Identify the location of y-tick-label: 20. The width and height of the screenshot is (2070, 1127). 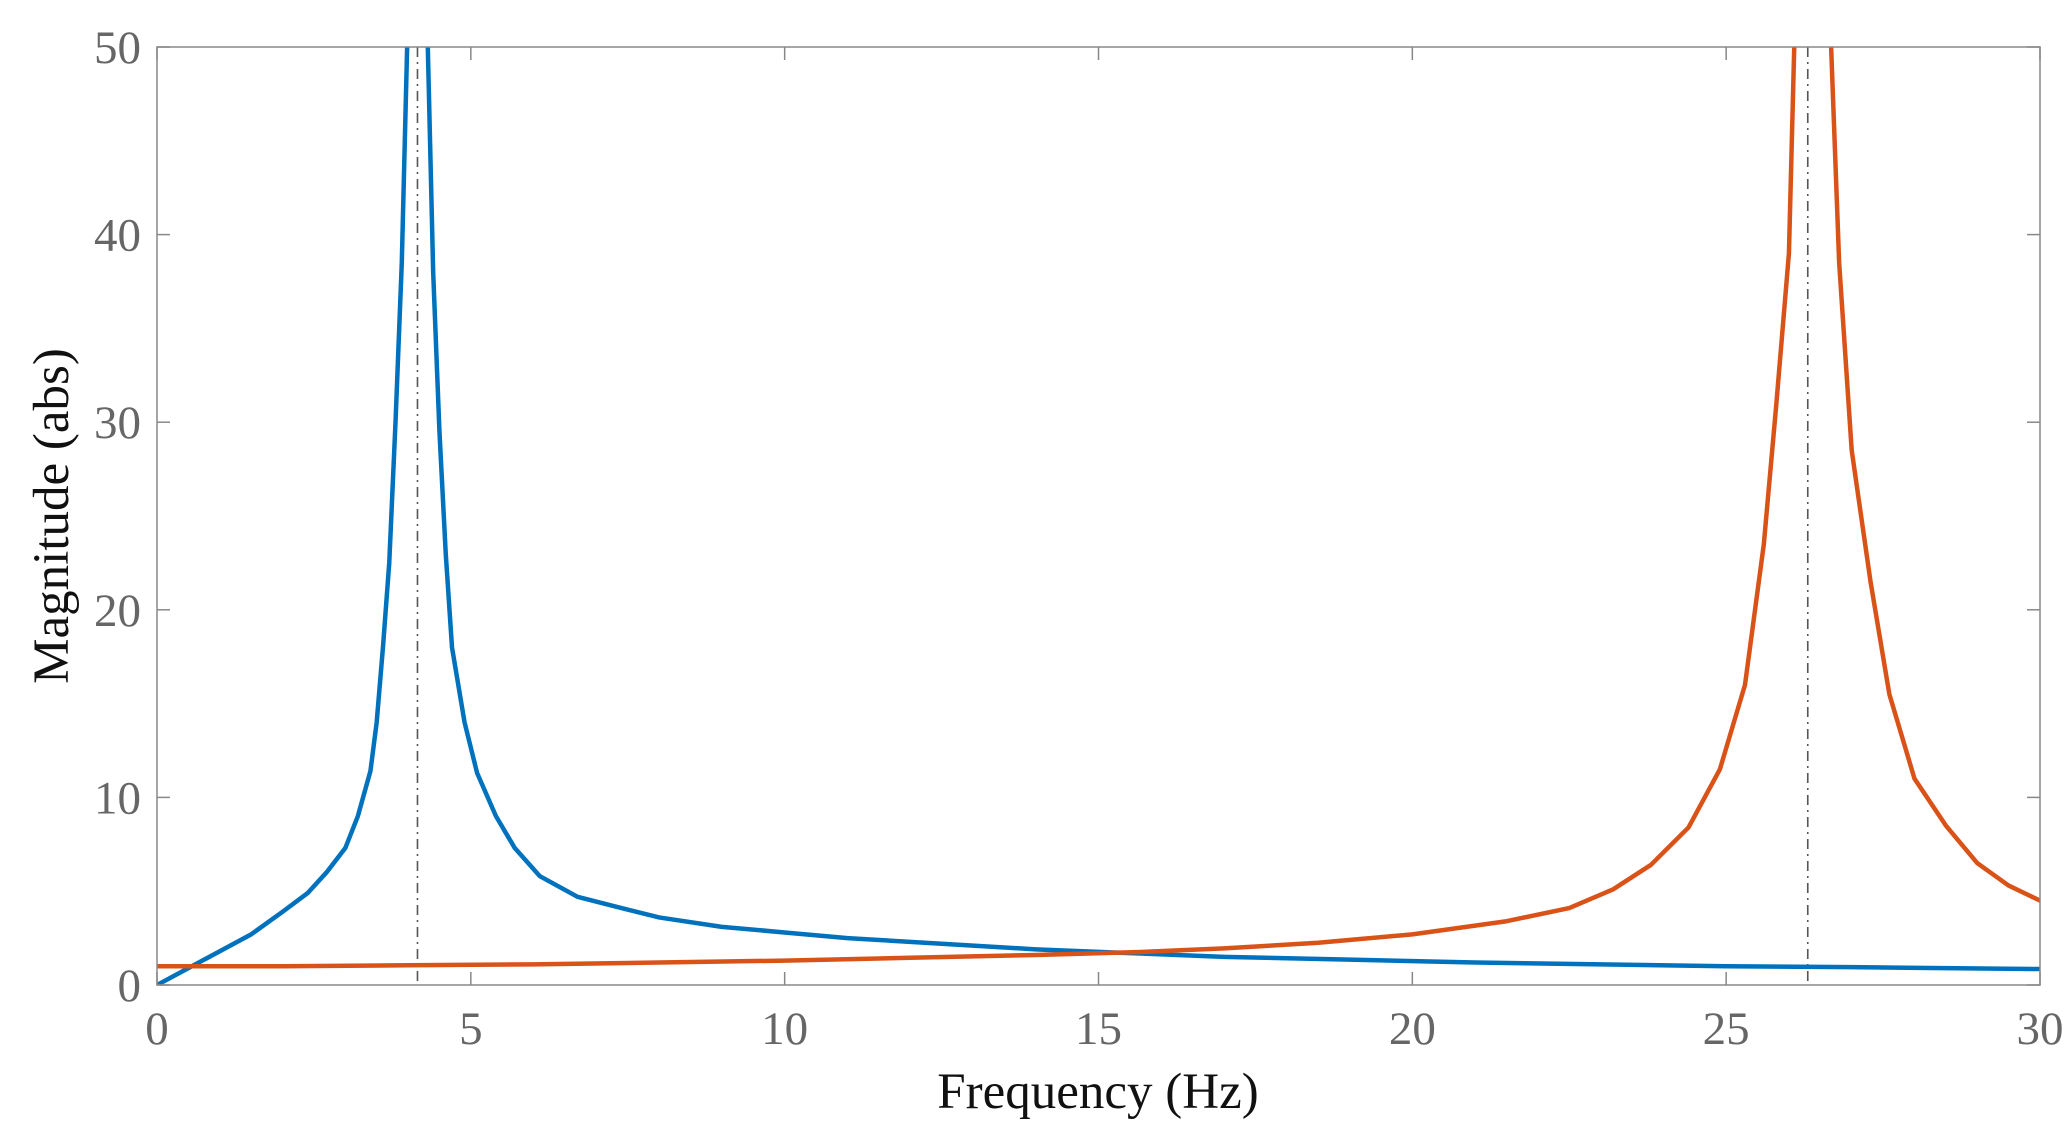
(117, 611).